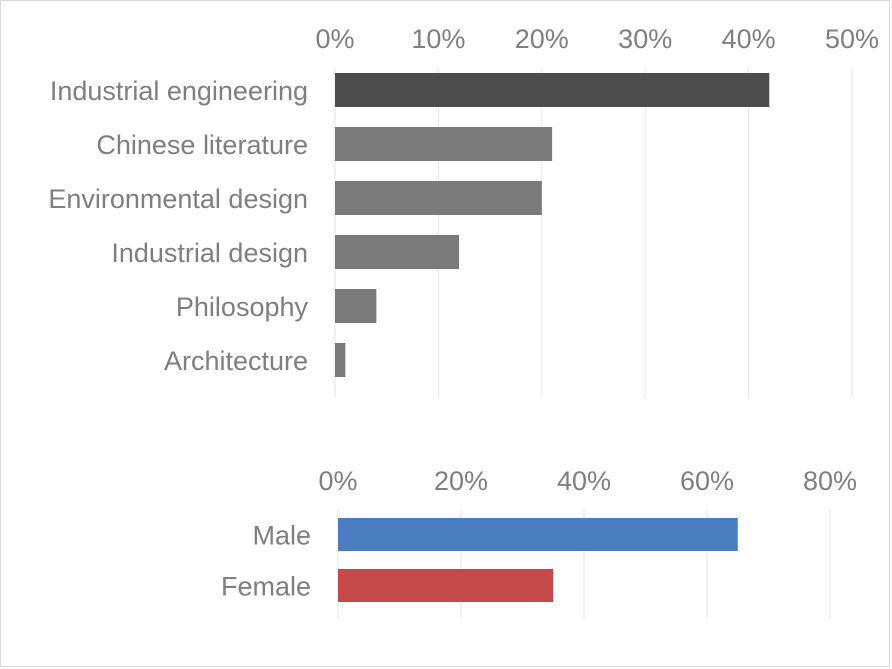 This screenshot has height=669, width=892. I want to click on gender-bar-male, so click(538, 534).